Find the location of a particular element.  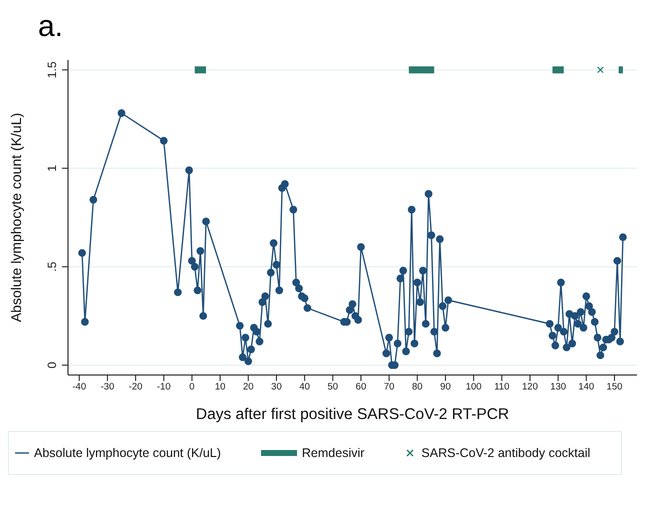

x-tick-label: -40 is located at coordinates (79, 387).